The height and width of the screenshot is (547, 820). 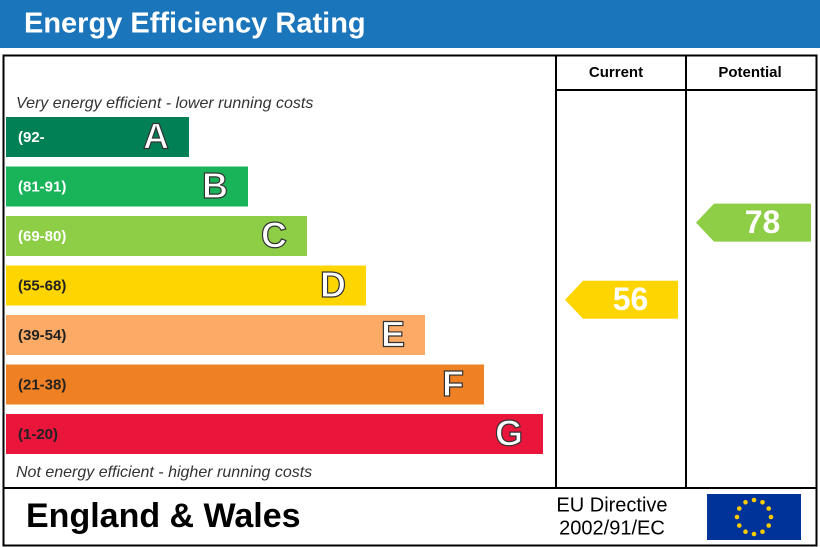 I want to click on band-letter: D, so click(x=333, y=284).